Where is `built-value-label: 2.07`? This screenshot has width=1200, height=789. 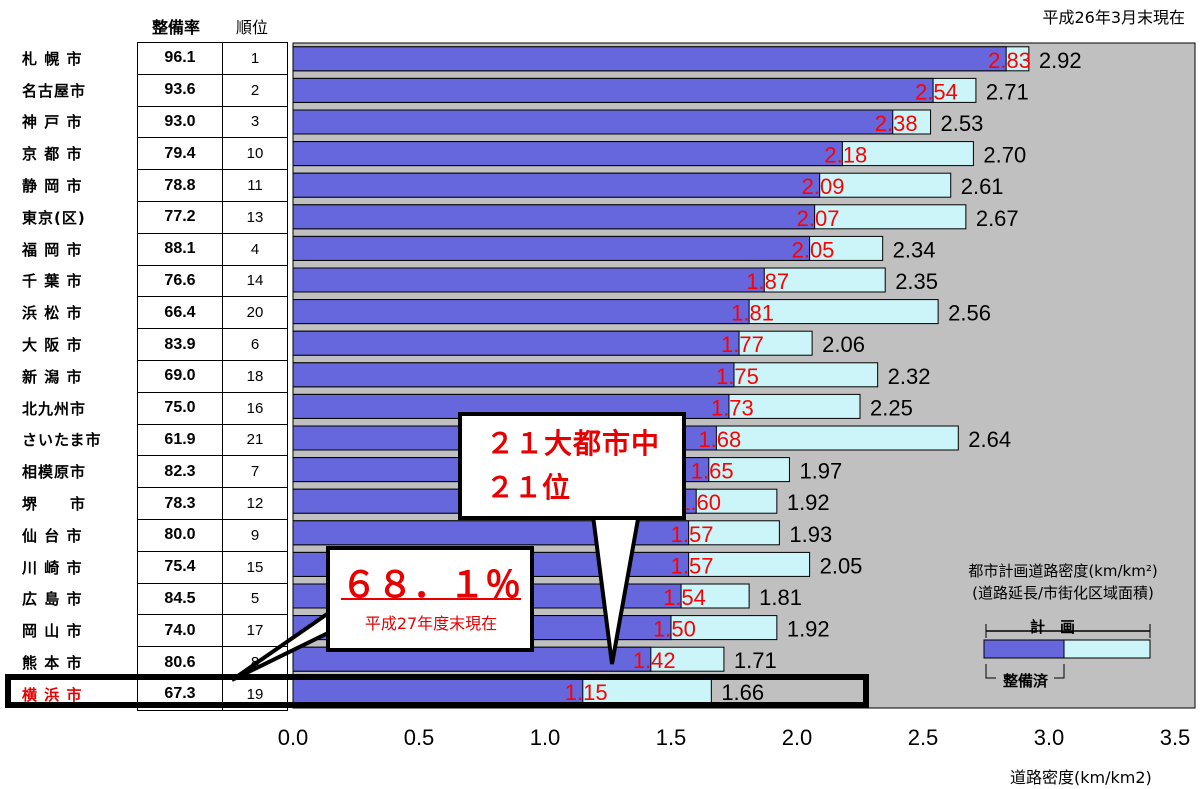 built-value-label: 2.07 is located at coordinates (818, 218).